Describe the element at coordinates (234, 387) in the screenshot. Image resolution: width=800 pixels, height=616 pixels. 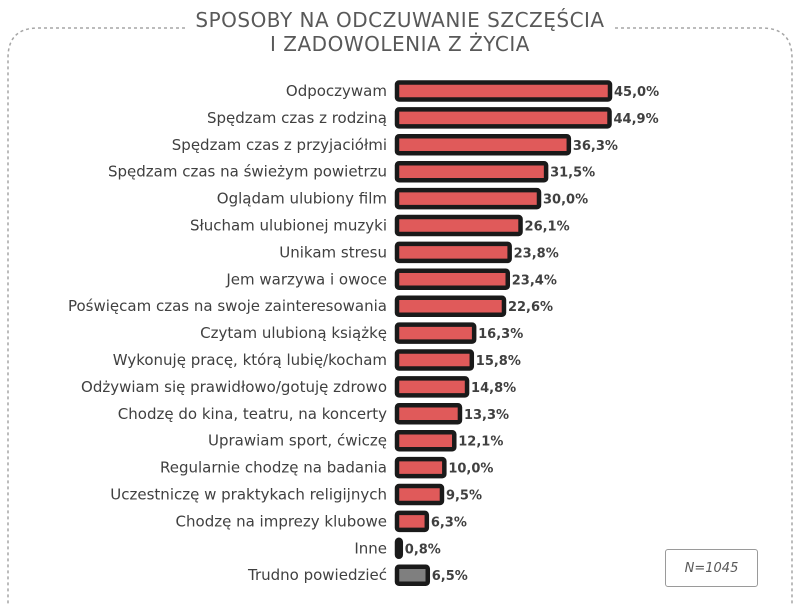
I see `category-label-12: Odżywiam się prawidłowo/gotuję zdrowo` at that location.